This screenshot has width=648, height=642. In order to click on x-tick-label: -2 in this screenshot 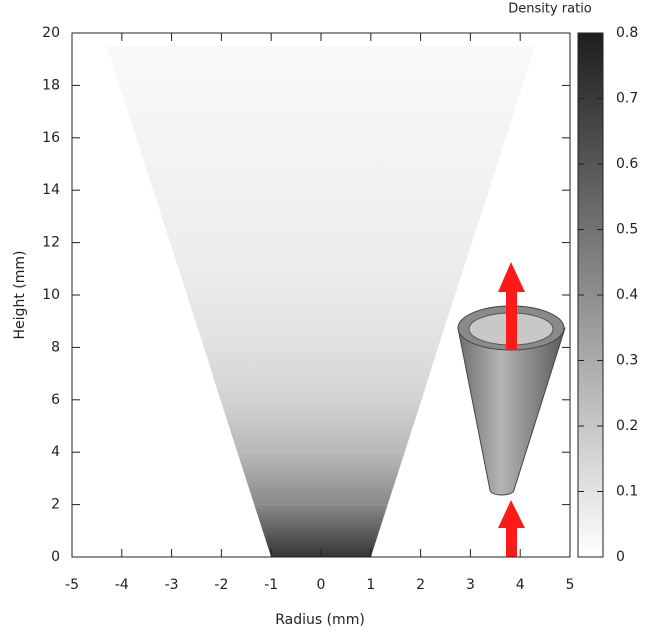, I will do `click(221, 585)`.